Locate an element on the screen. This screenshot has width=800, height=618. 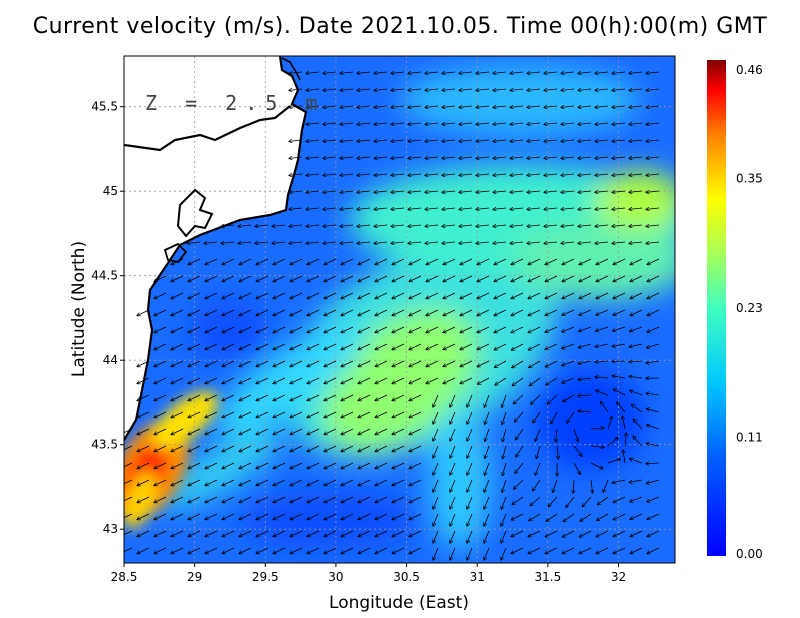
x-tick-label: 30 is located at coordinates (335, 577).